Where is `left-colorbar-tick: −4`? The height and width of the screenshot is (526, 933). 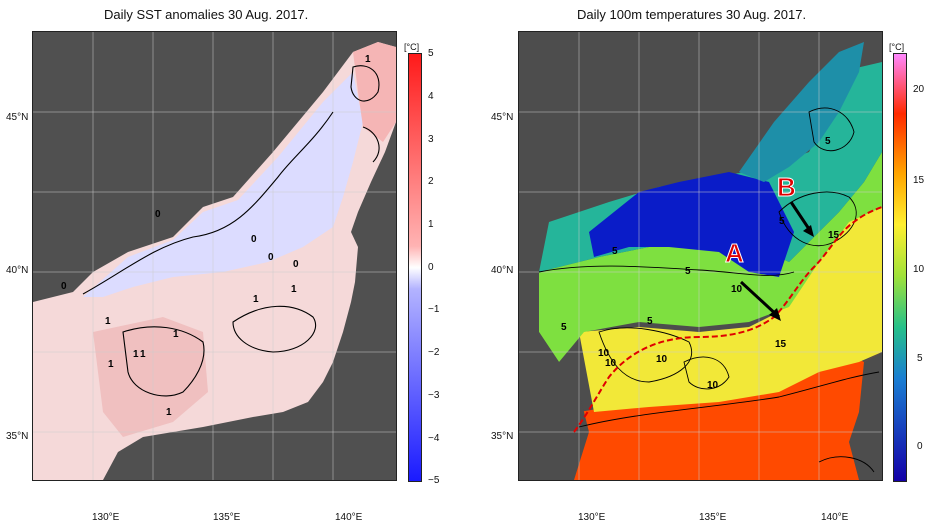 left-colorbar-tick: −4 is located at coordinates (434, 438).